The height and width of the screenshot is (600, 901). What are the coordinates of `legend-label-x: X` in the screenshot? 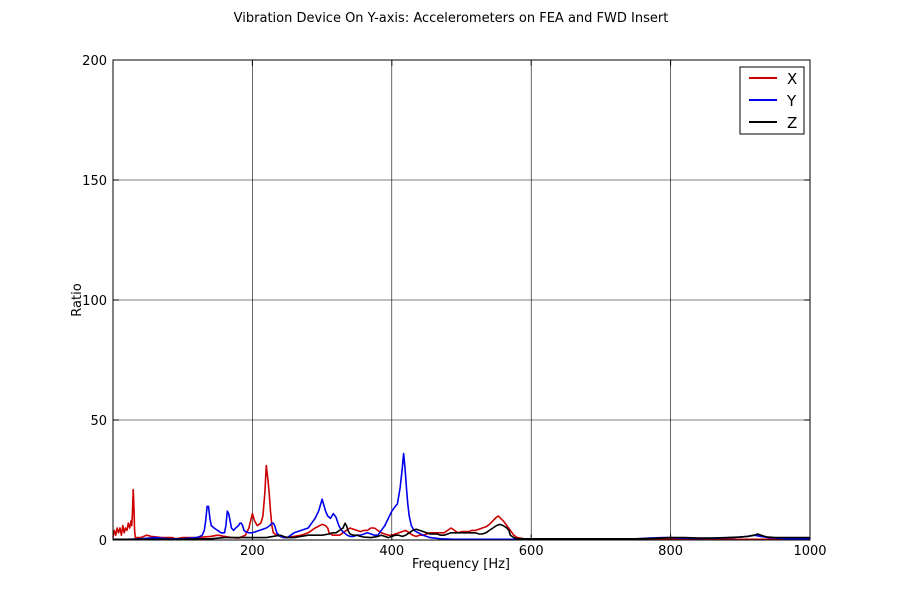 It's located at (792, 79).